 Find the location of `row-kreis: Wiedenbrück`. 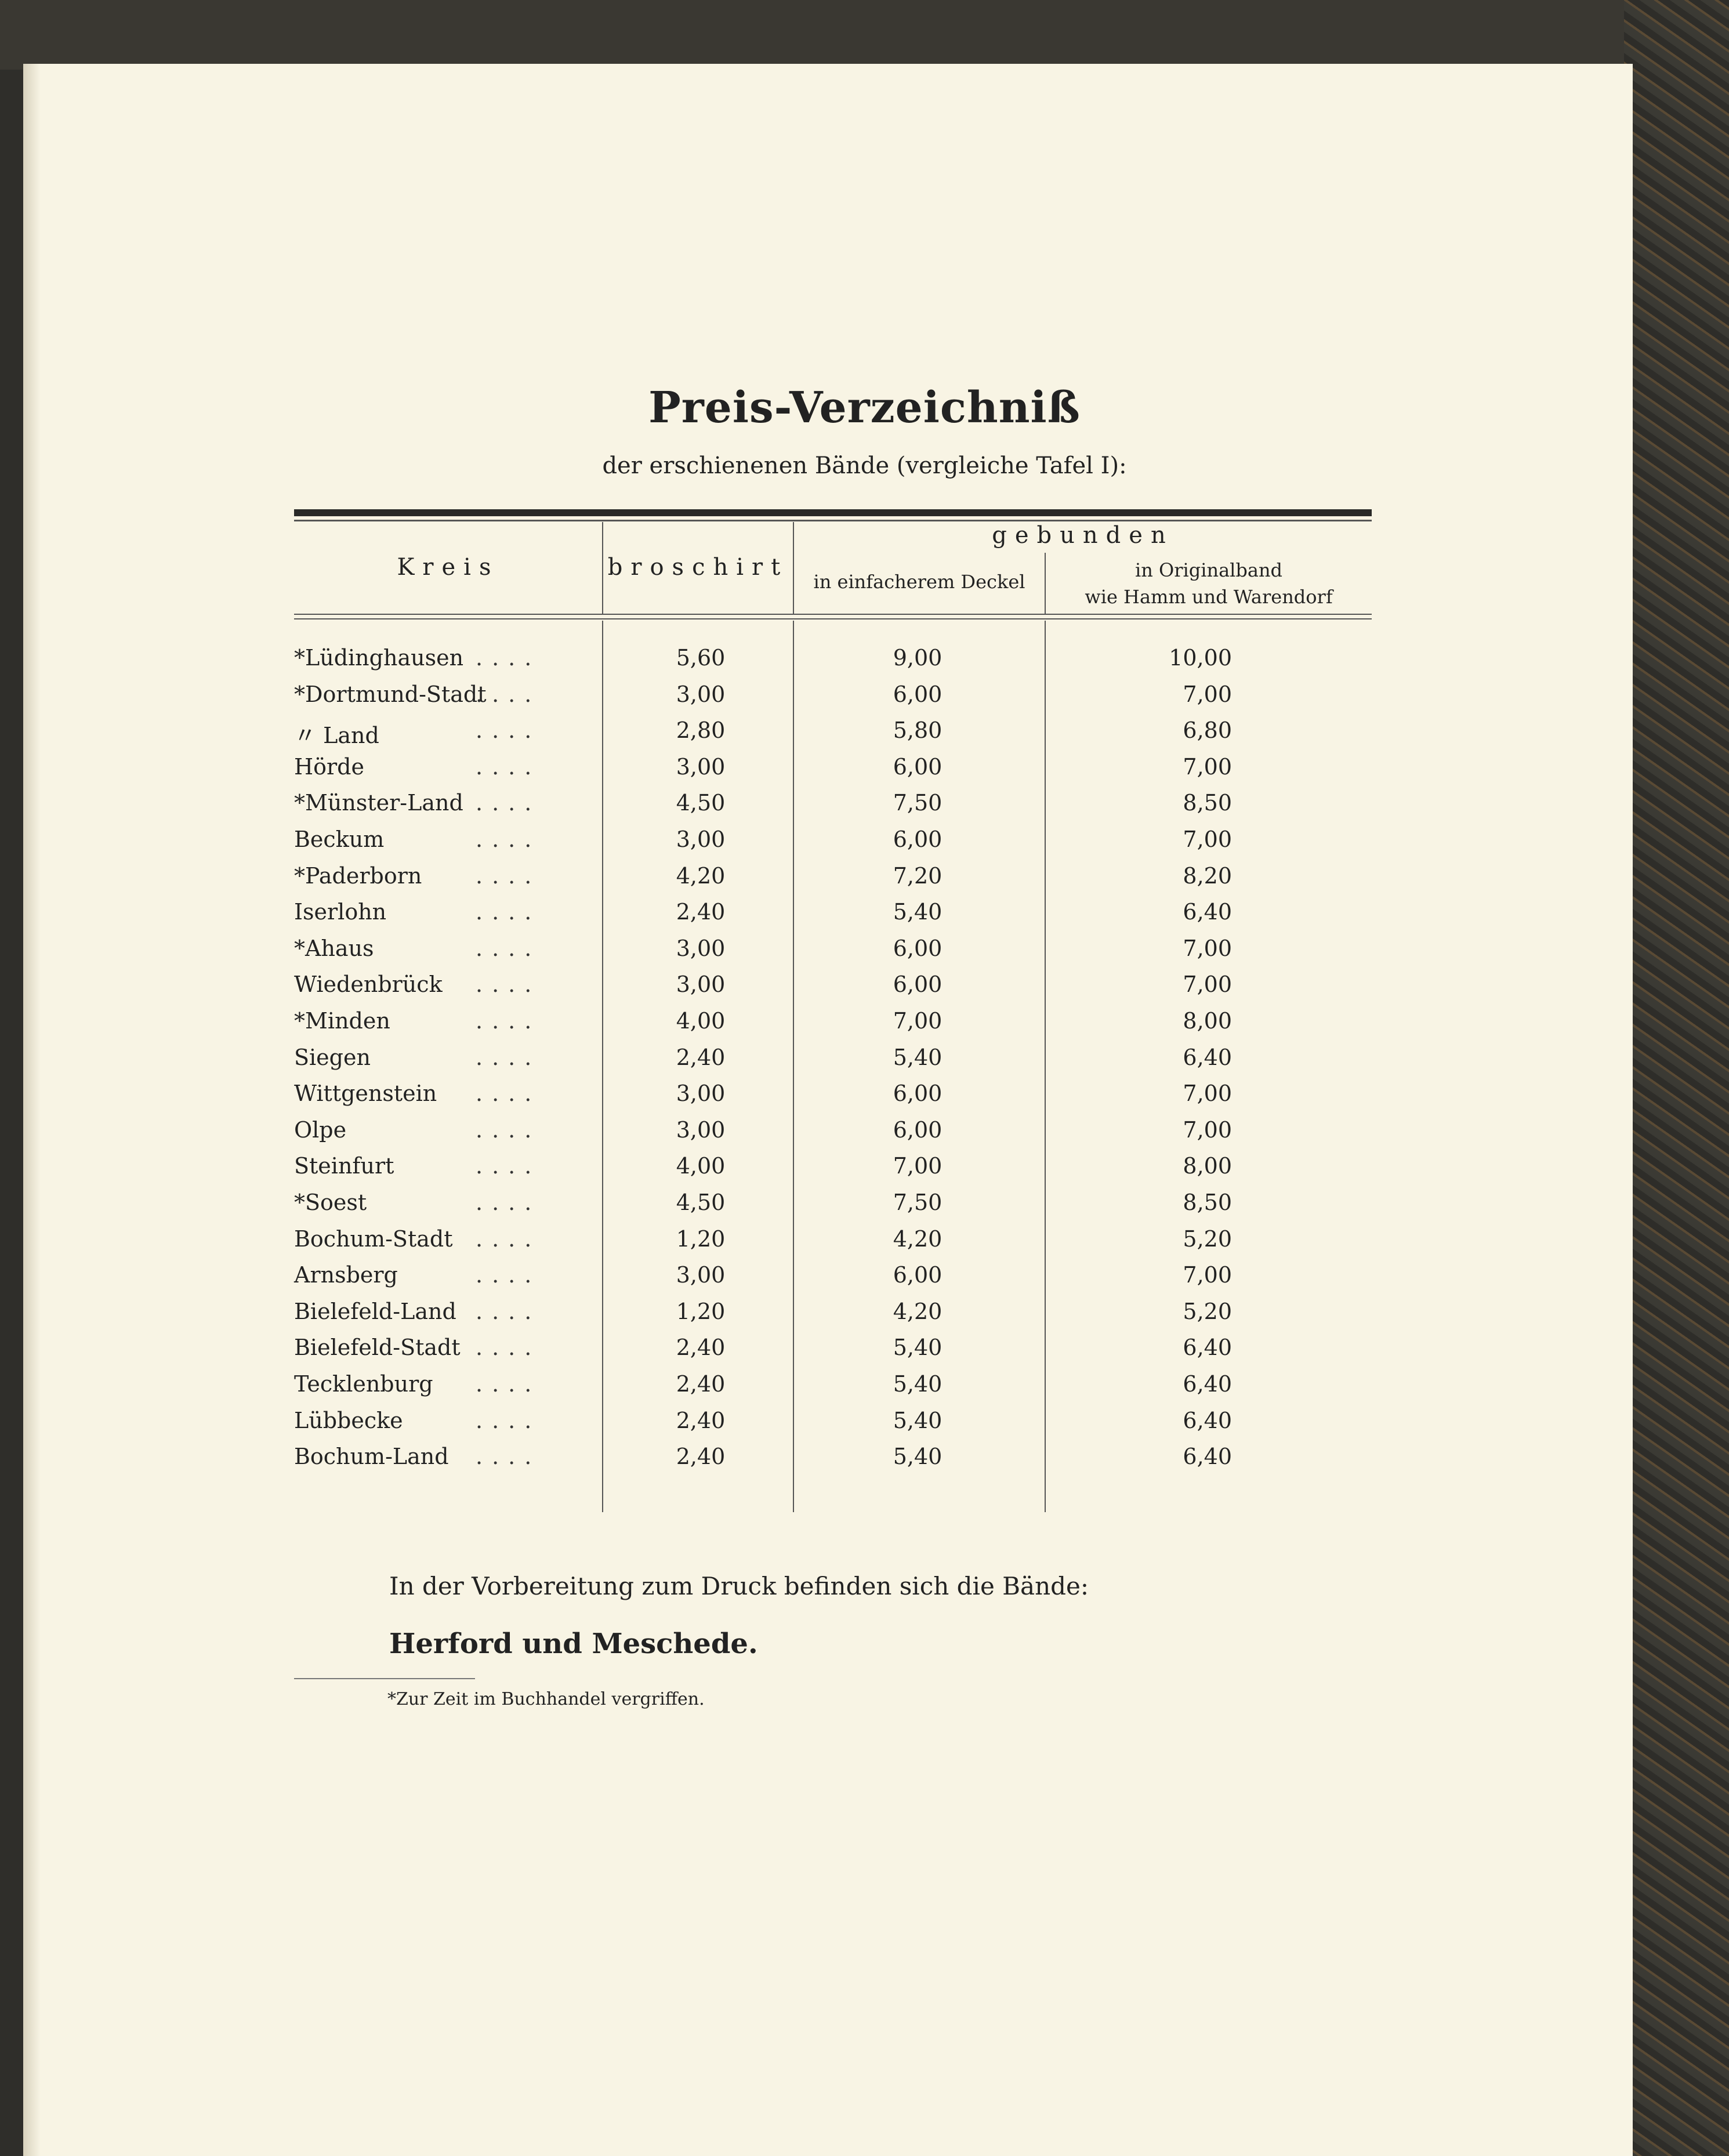

row-kreis: Wiedenbrück is located at coordinates (368, 985).